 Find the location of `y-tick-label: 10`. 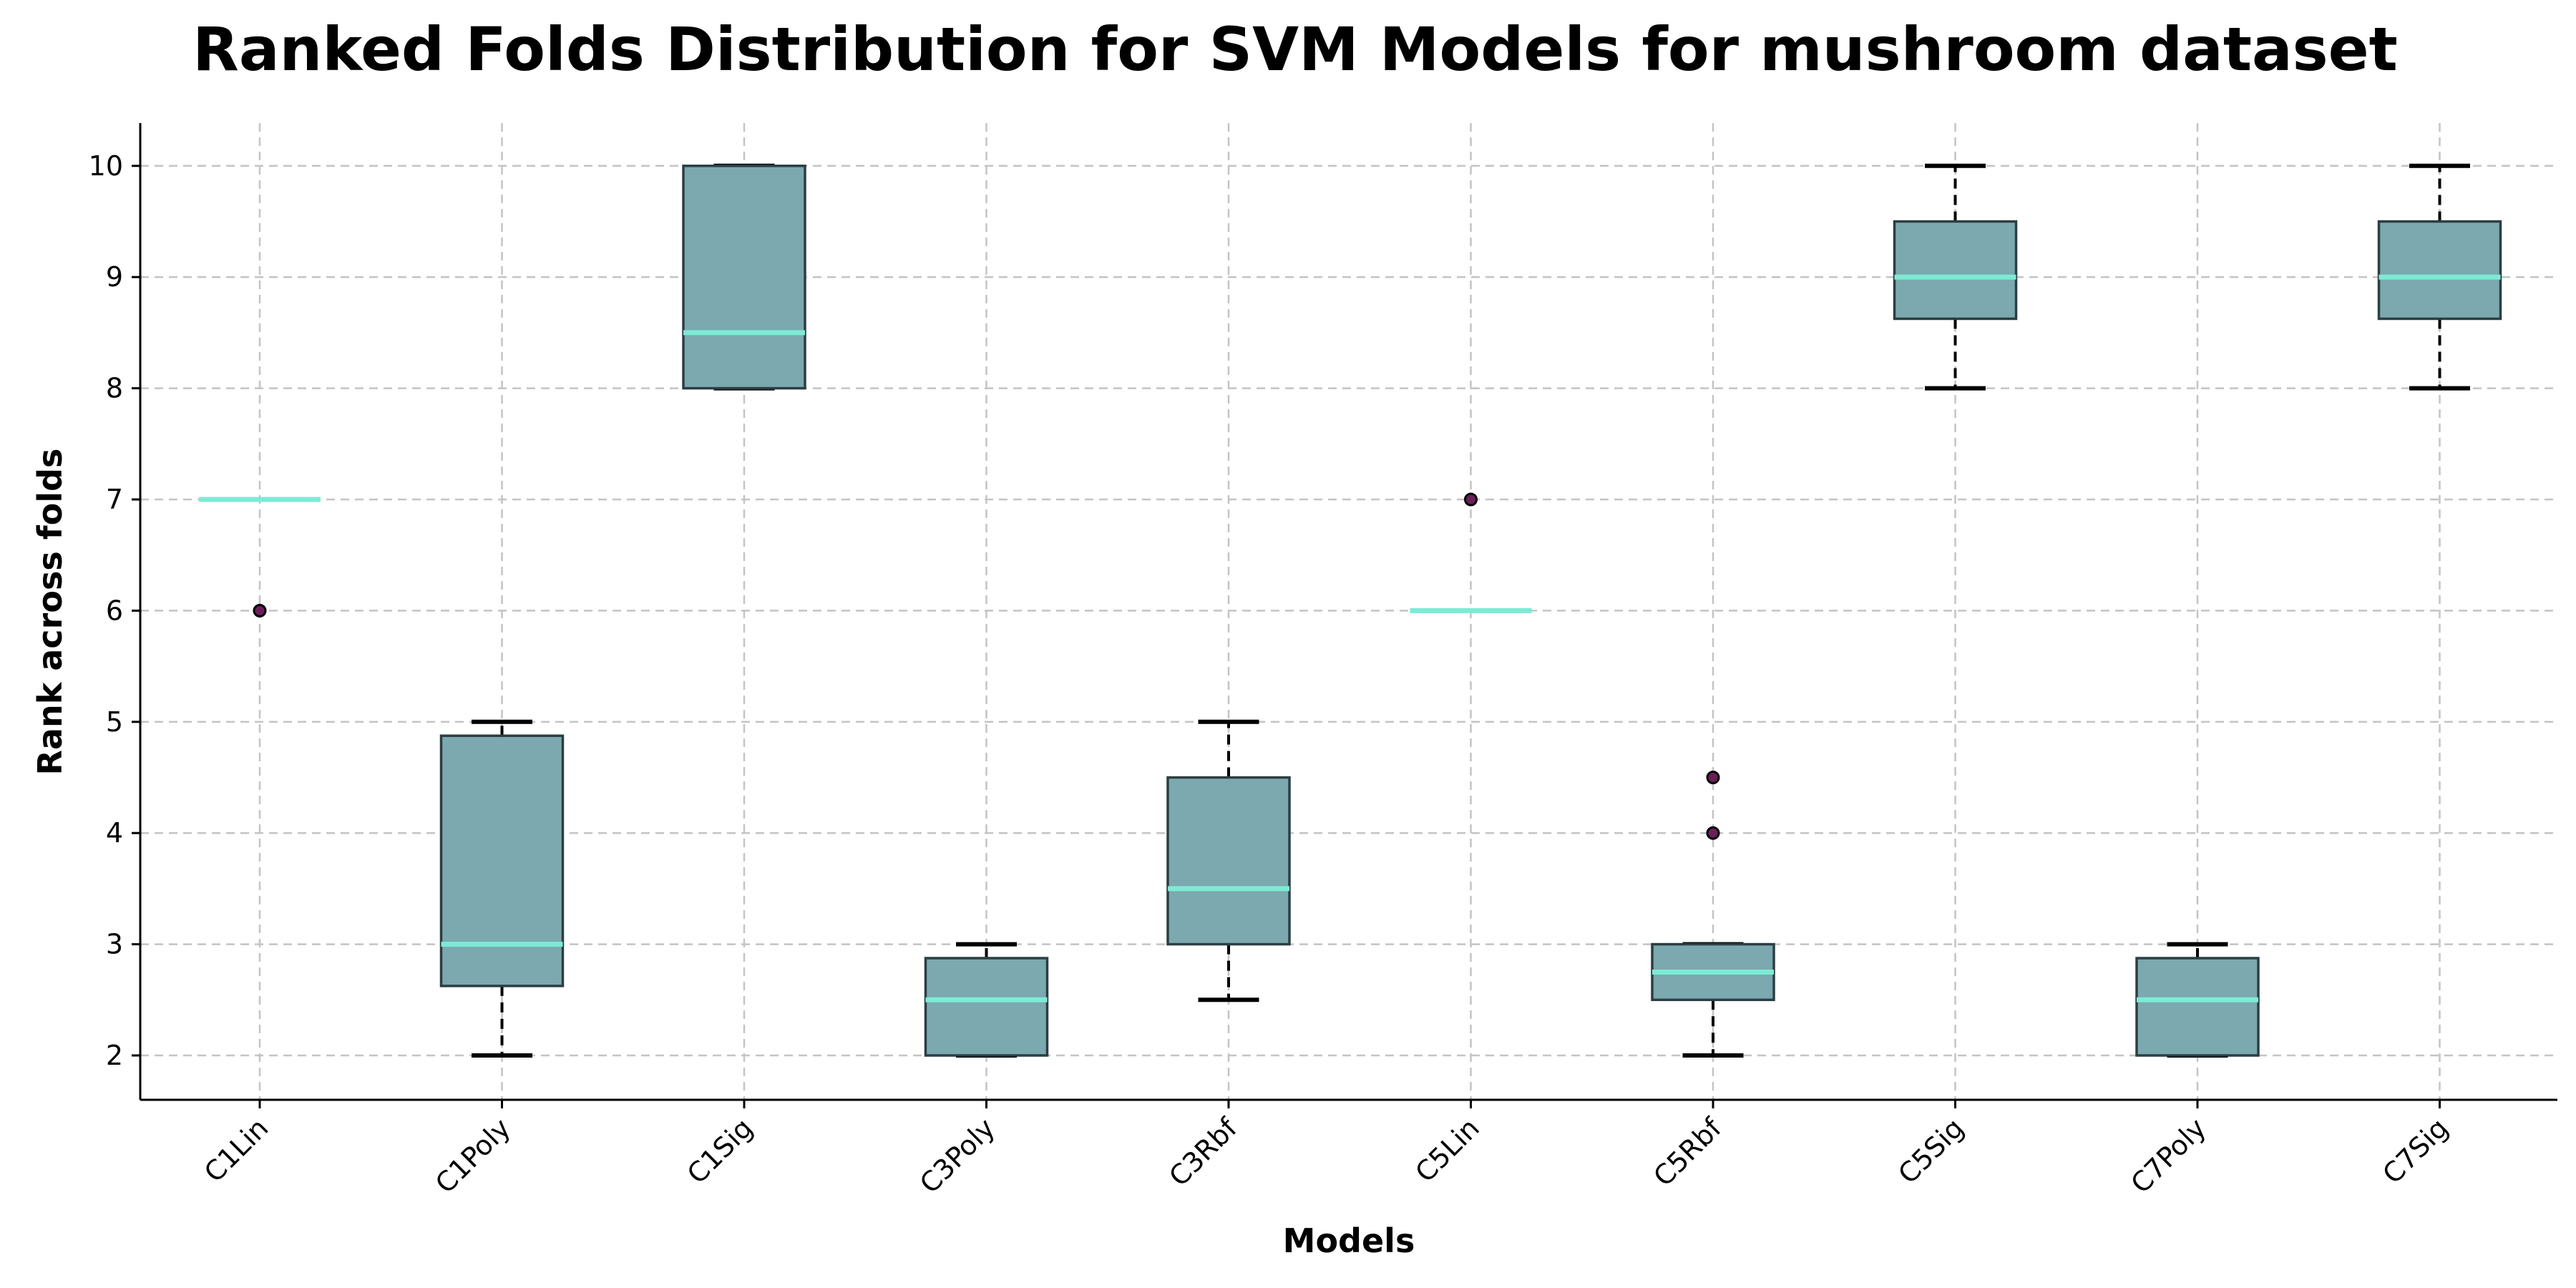

y-tick-label: 10 is located at coordinates (106, 166).